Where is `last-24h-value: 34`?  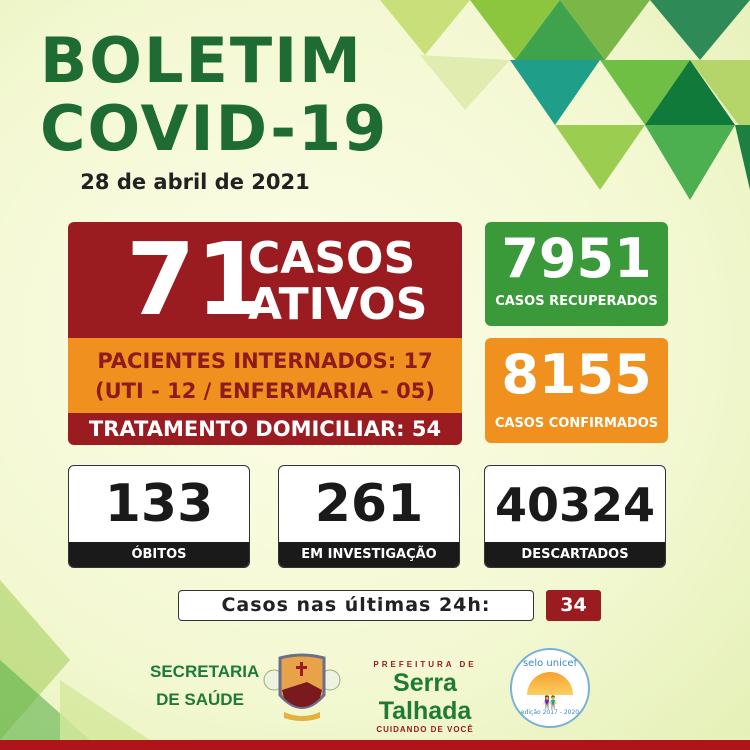 last-24h-value: 34 is located at coordinates (573, 605).